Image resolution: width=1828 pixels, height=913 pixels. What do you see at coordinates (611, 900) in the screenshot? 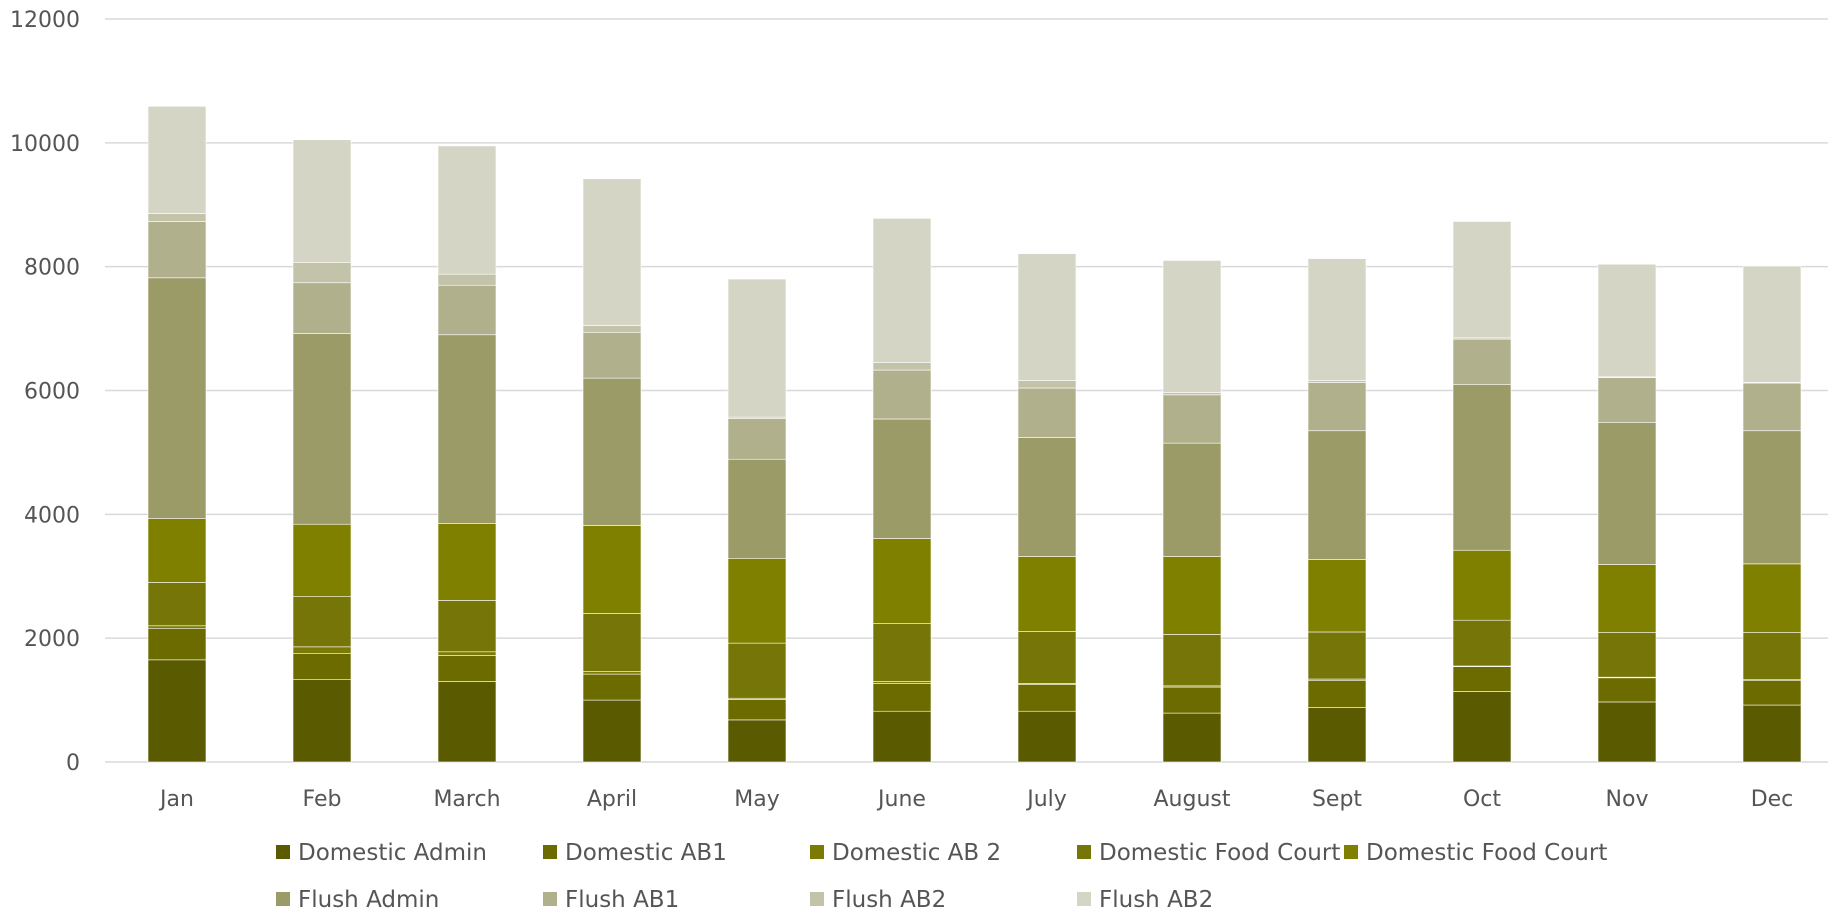
I see `legend-item: Flush AB1` at bounding box center [611, 900].